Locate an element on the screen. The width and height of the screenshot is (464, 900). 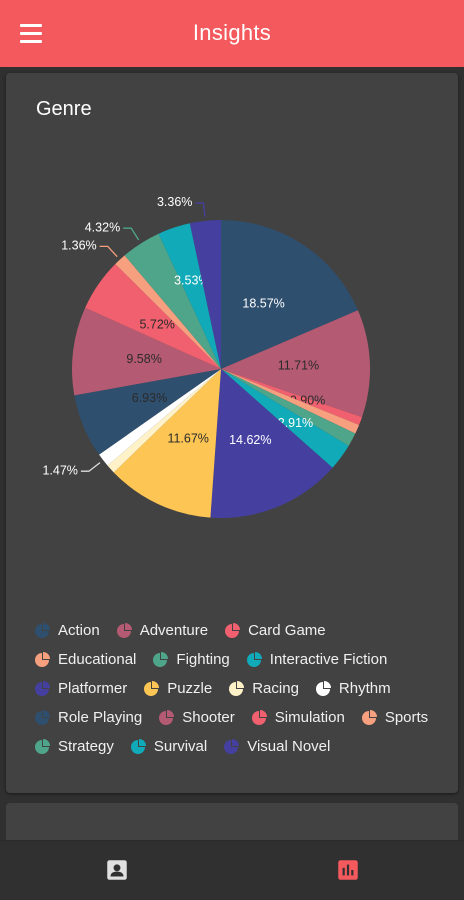
legend-label: Interactive Fiction is located at coordinates (328, 659).